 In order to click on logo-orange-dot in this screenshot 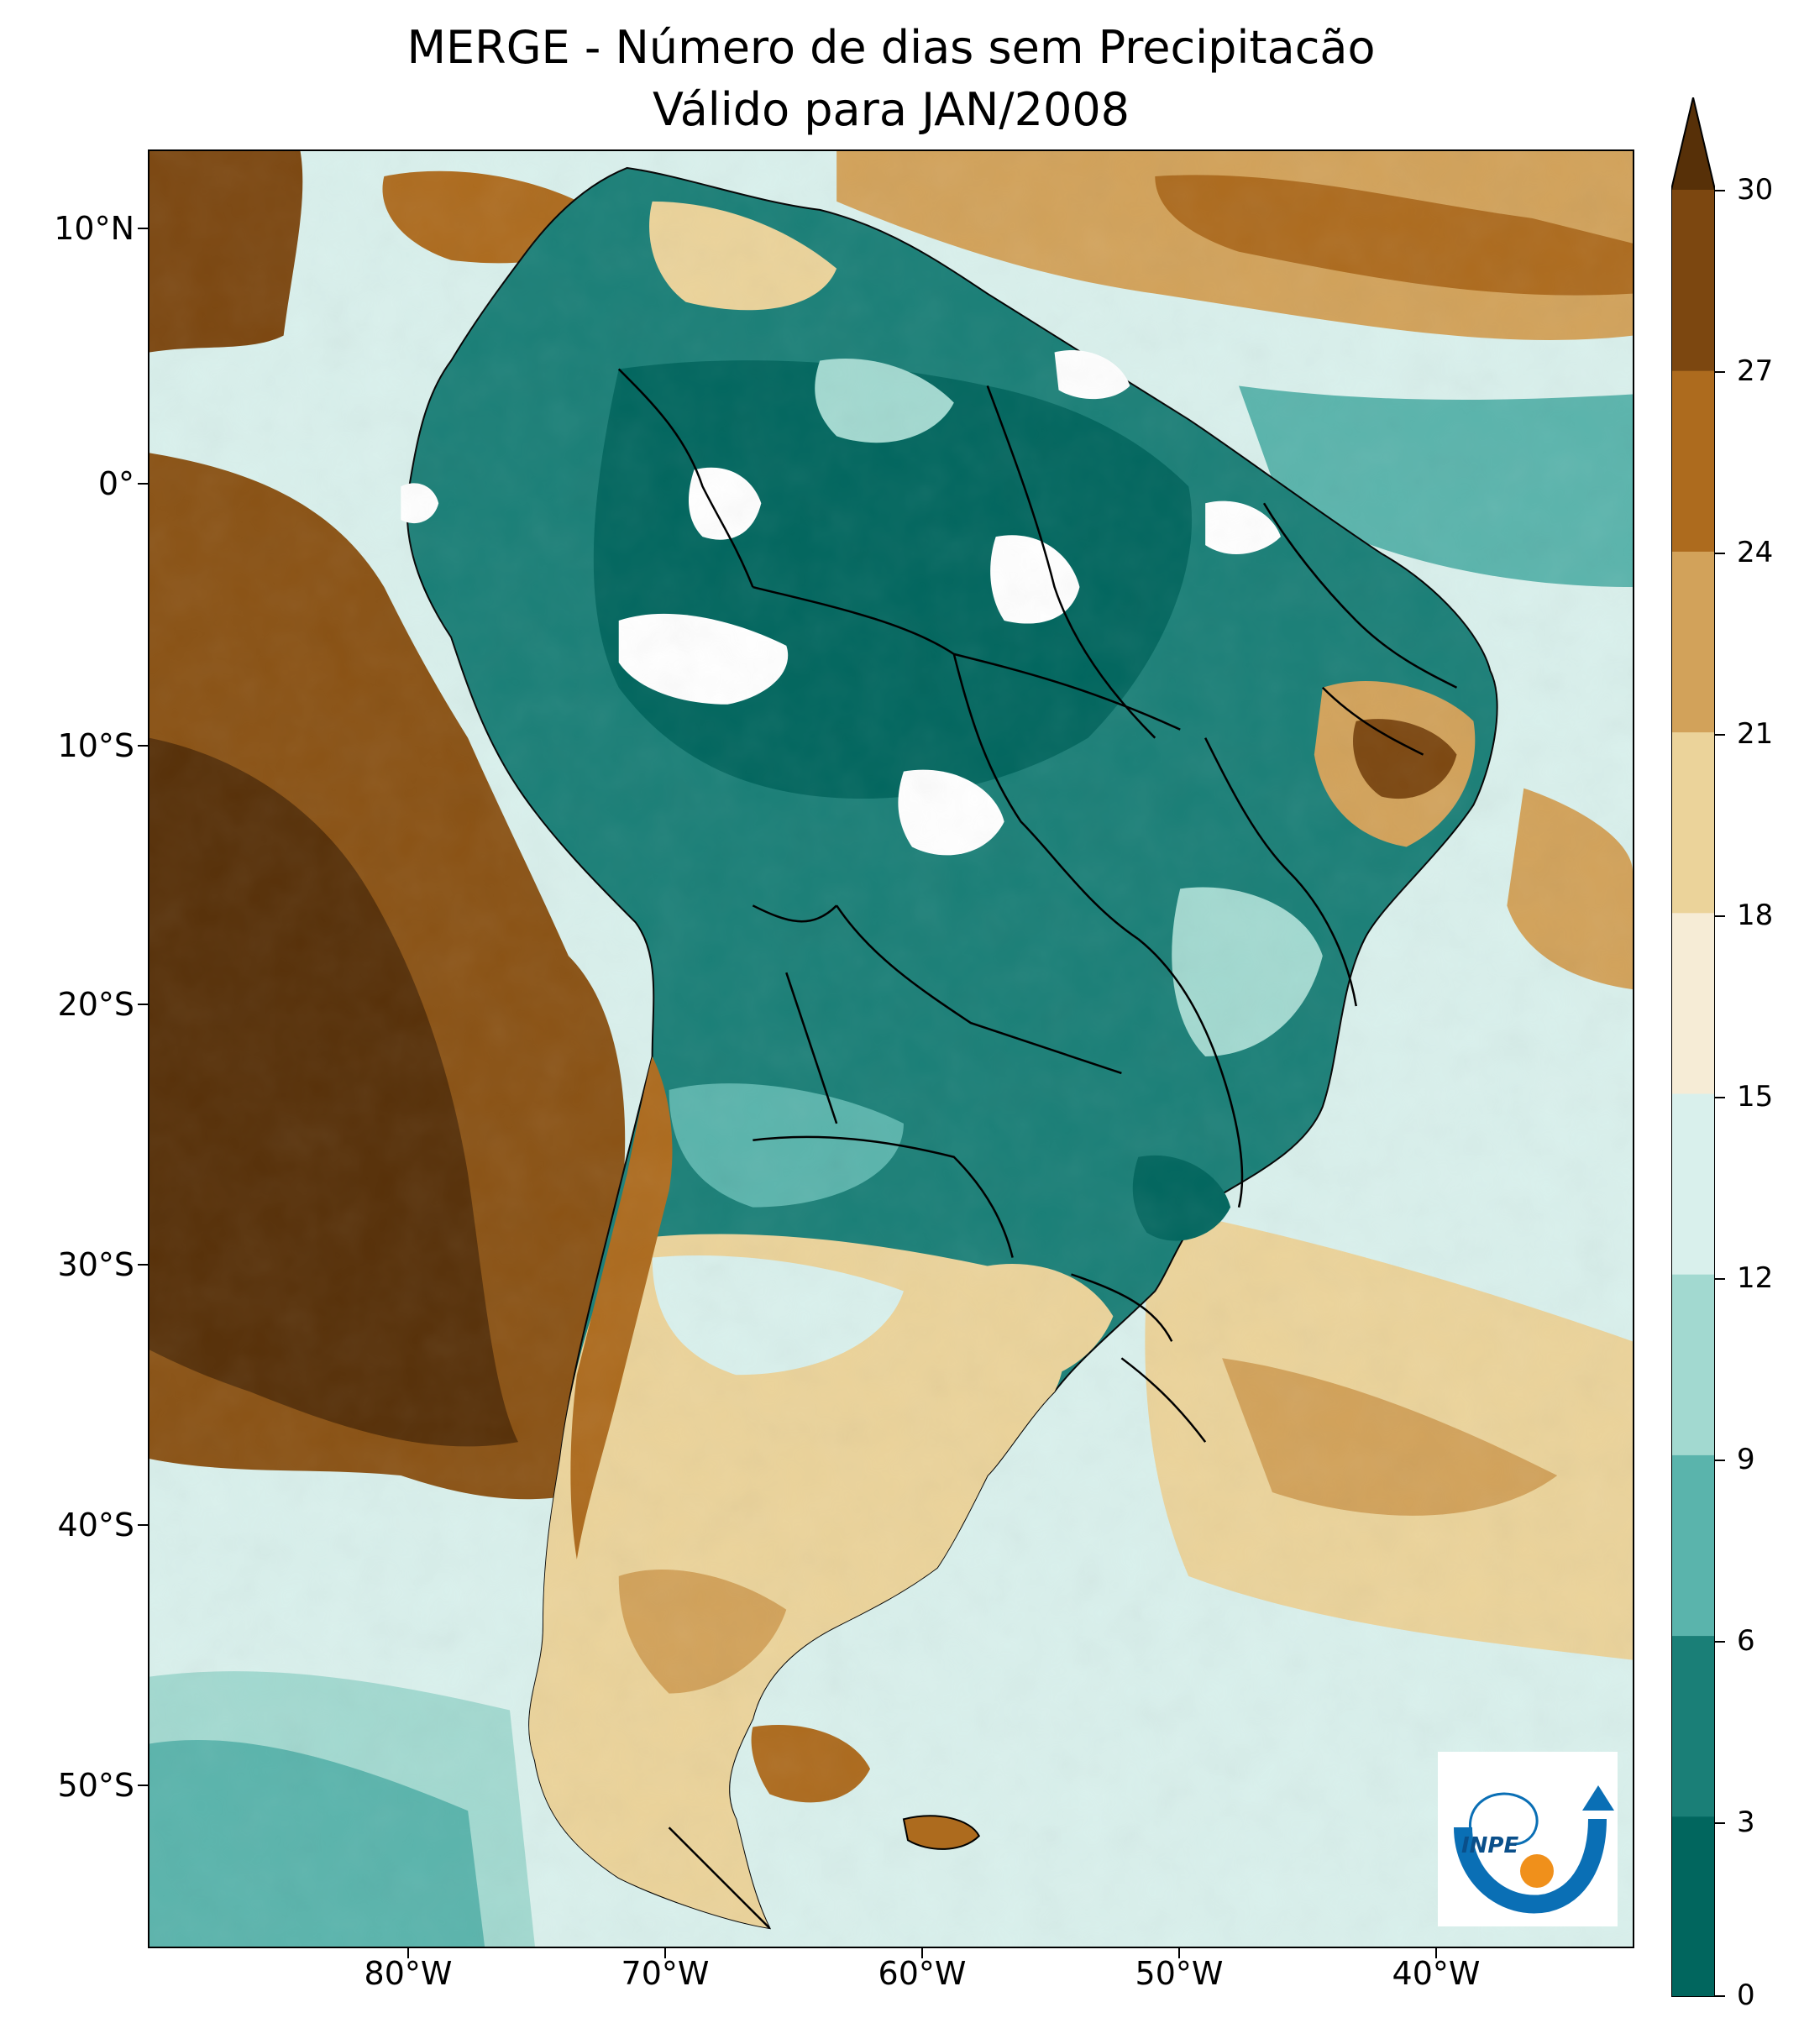, I will do `click(1537, 1871)`.